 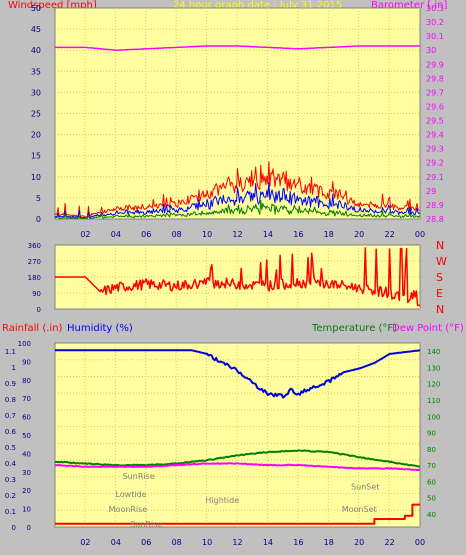 I want to click on compass-label: W, so click(x=441, y=261).